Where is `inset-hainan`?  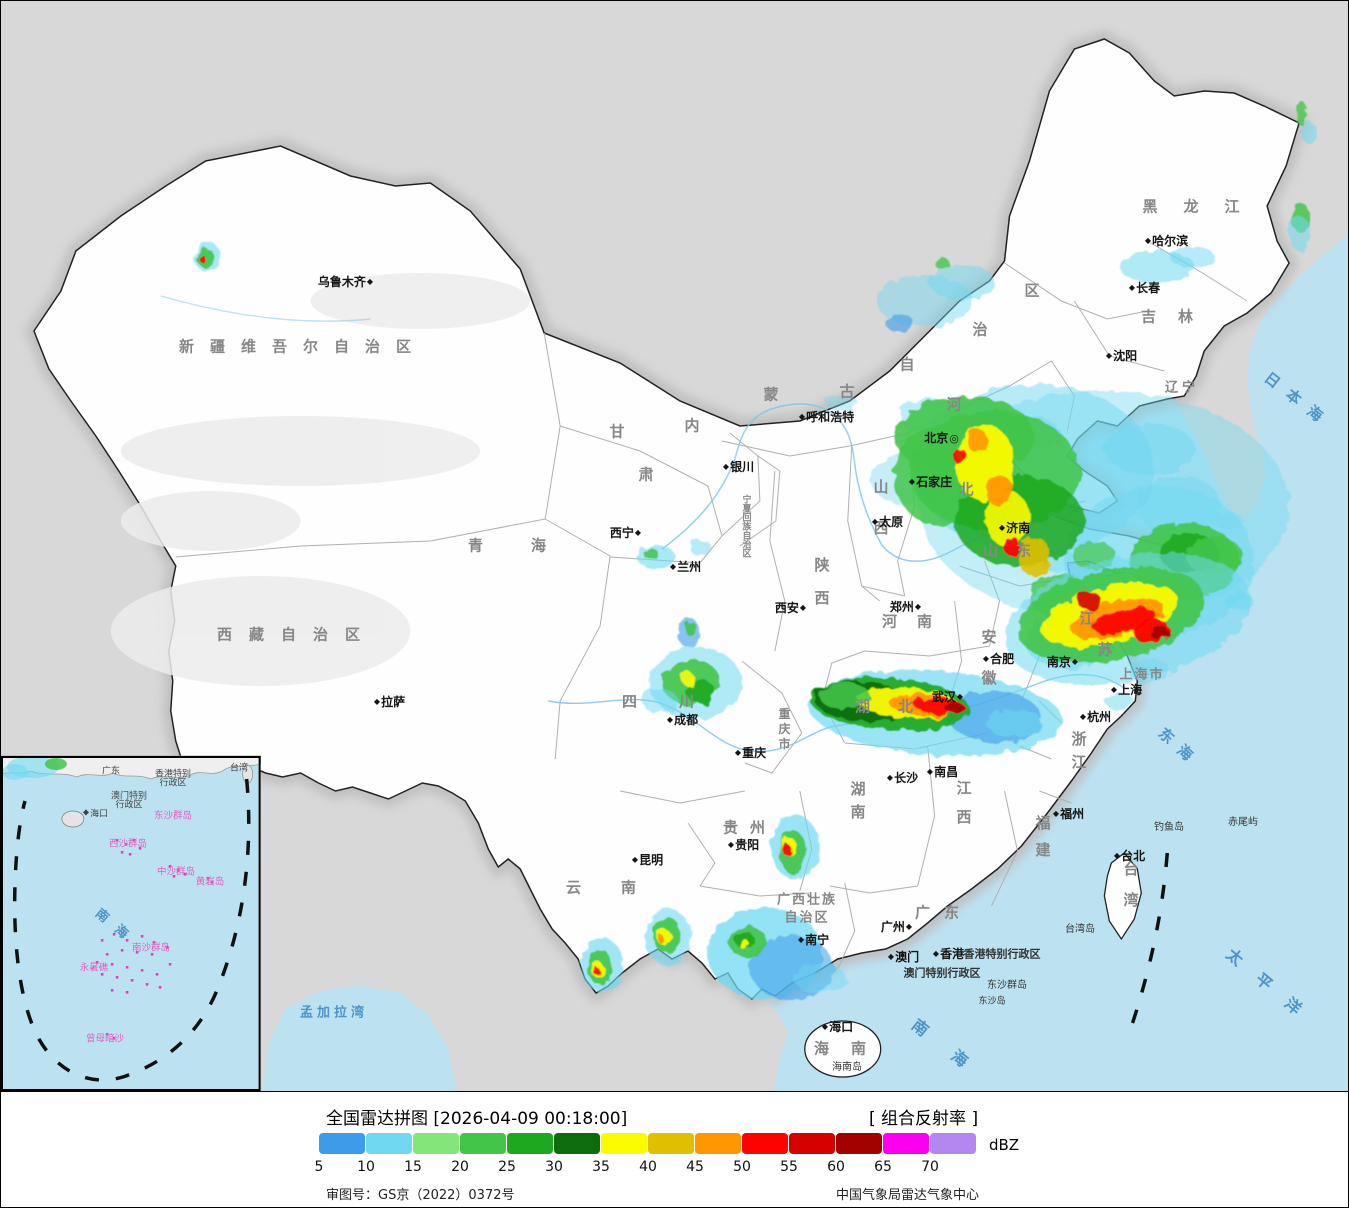 inset-hainan is located at coordinates (73, 819).